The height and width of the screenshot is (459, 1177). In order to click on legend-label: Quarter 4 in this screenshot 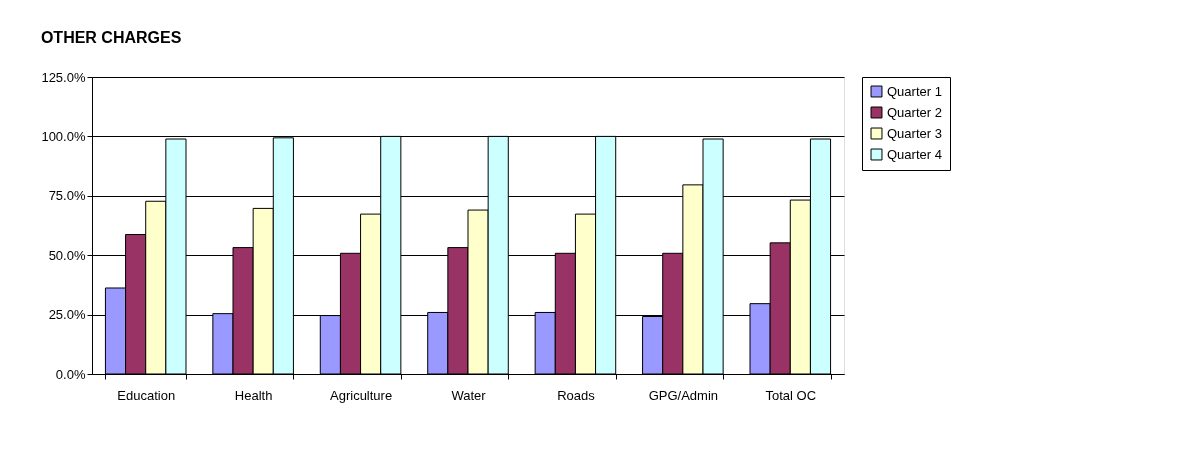, I will do `click(914, 154)`.